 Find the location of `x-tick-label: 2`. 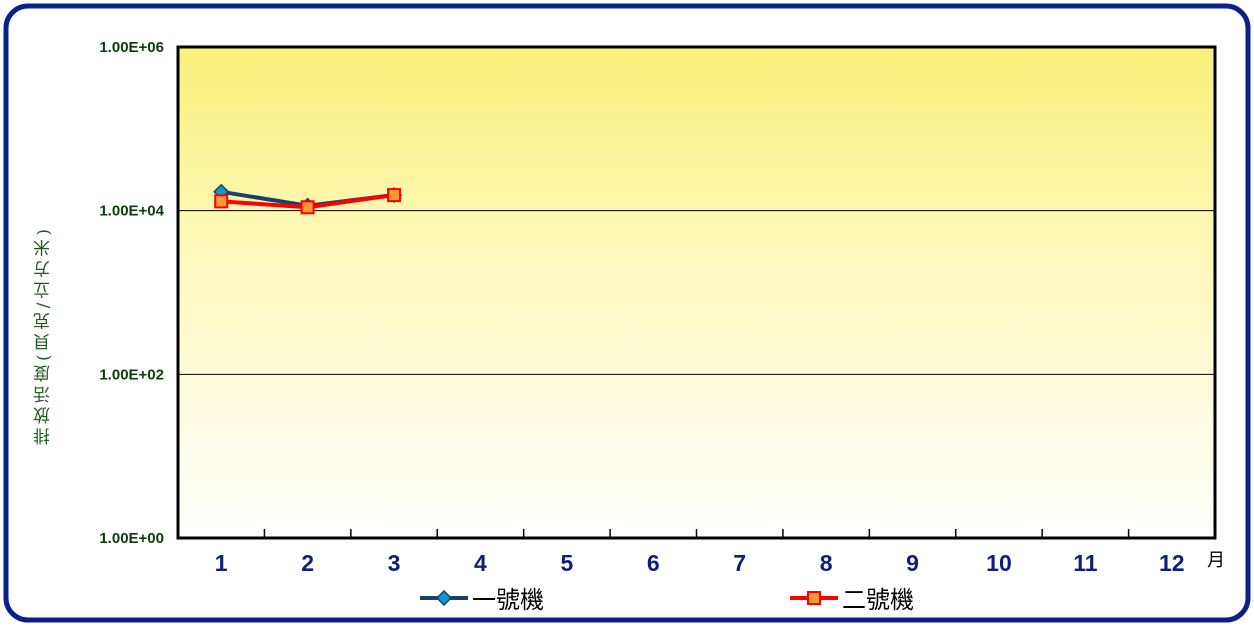

x-tick-label: 2 is located at coordinates (307, 563).